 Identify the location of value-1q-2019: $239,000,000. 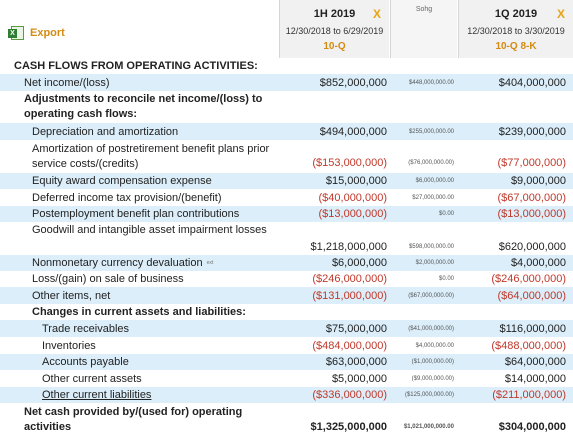
(532, 131).